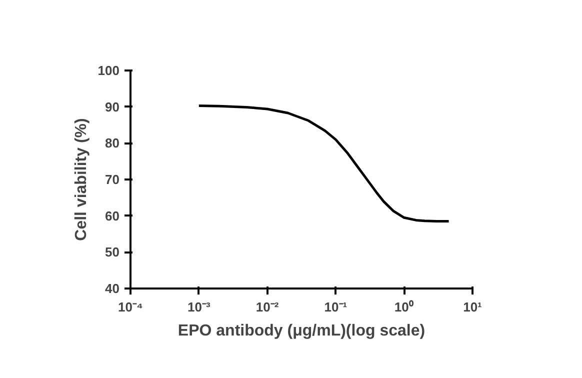  What do you see at coordinates (404, 307) in the screenshot?
I see `x-tick-label: 10⁰` at bounding box center [404, 307].